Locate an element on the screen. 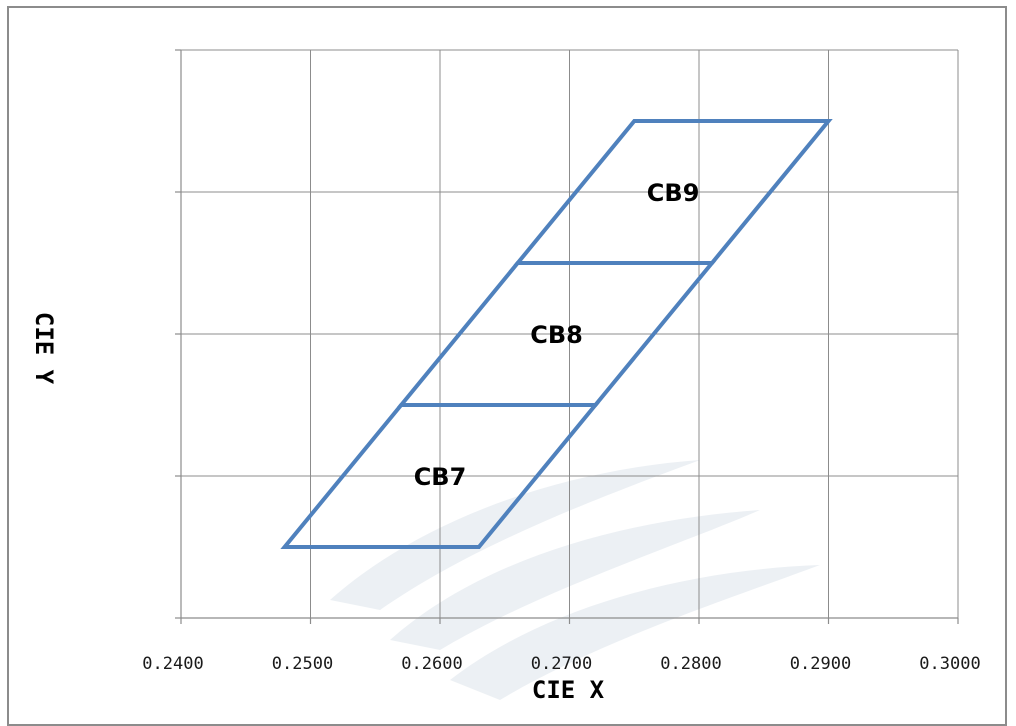 Image resolution: width=1016 pixels, height=726 pixels. bin-region-labels: CB7 CB8 CB9 is located at coordinates (557, 335).